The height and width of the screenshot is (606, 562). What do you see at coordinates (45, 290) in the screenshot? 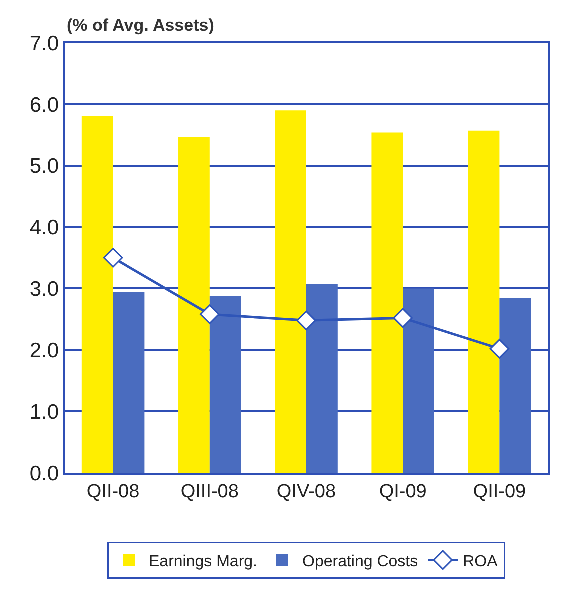
I see `y-tick-label: 3.0` at bounding box center [45, 290].